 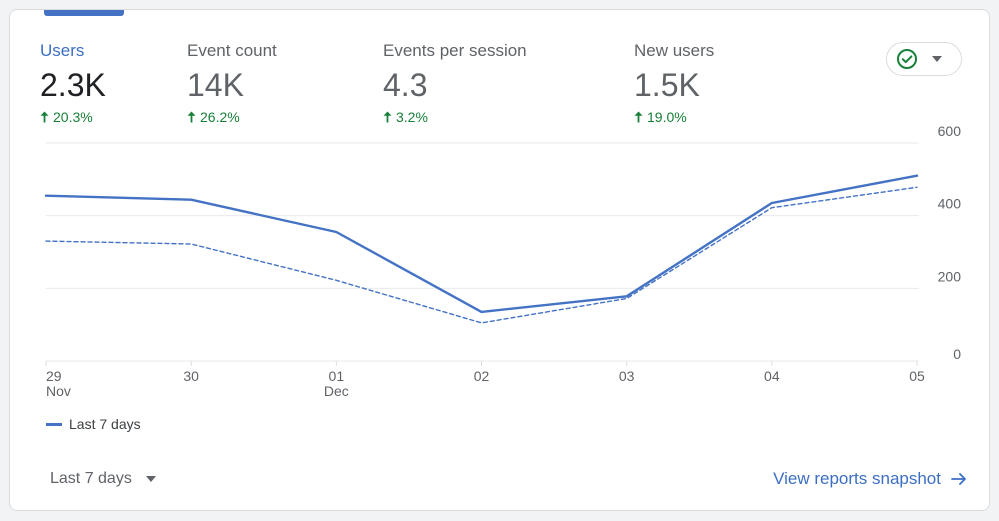 I want to click on metric-users: Users 2.3K 20.3%, so click(x=73, y=83).